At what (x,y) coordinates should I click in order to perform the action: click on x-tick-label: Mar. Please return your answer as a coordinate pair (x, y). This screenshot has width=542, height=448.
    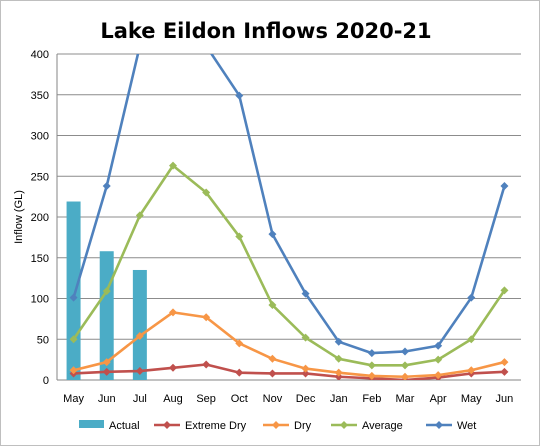
    Looking at the image, I should click on (405, 399).